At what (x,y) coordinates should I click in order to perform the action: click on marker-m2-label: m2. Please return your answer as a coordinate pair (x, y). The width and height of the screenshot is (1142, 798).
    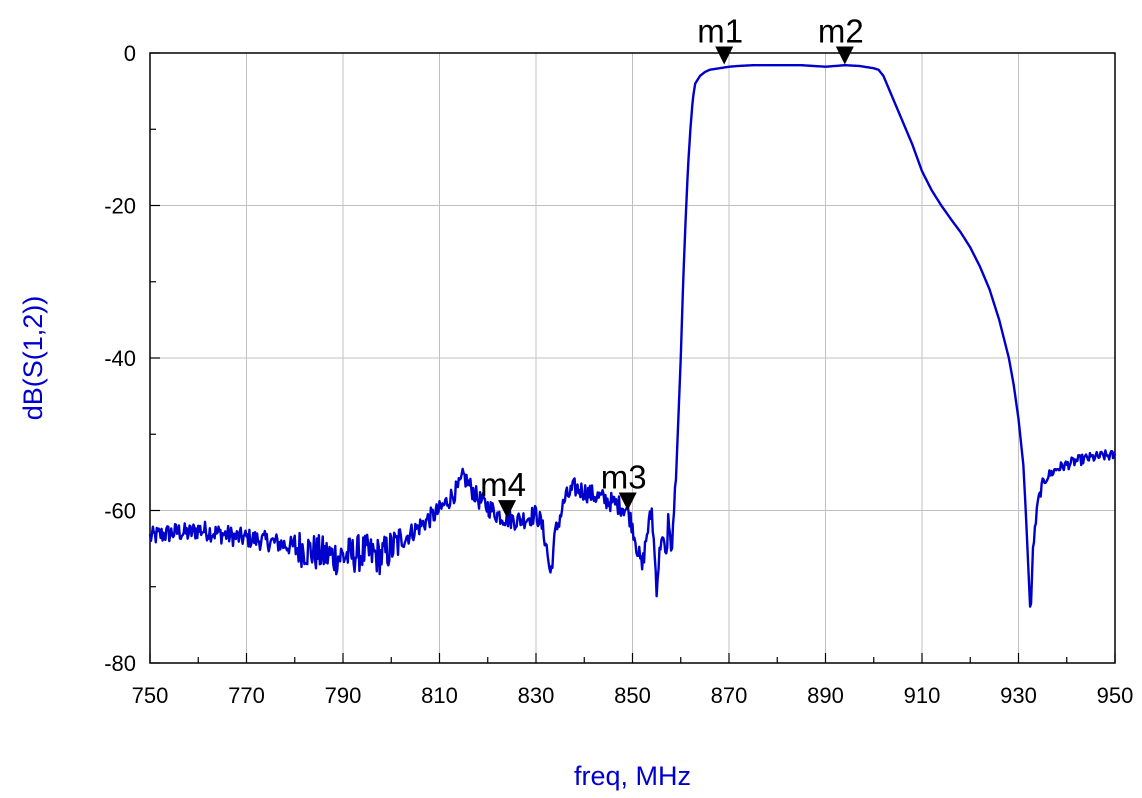
    Looking at the image, I should click on (841, 30).